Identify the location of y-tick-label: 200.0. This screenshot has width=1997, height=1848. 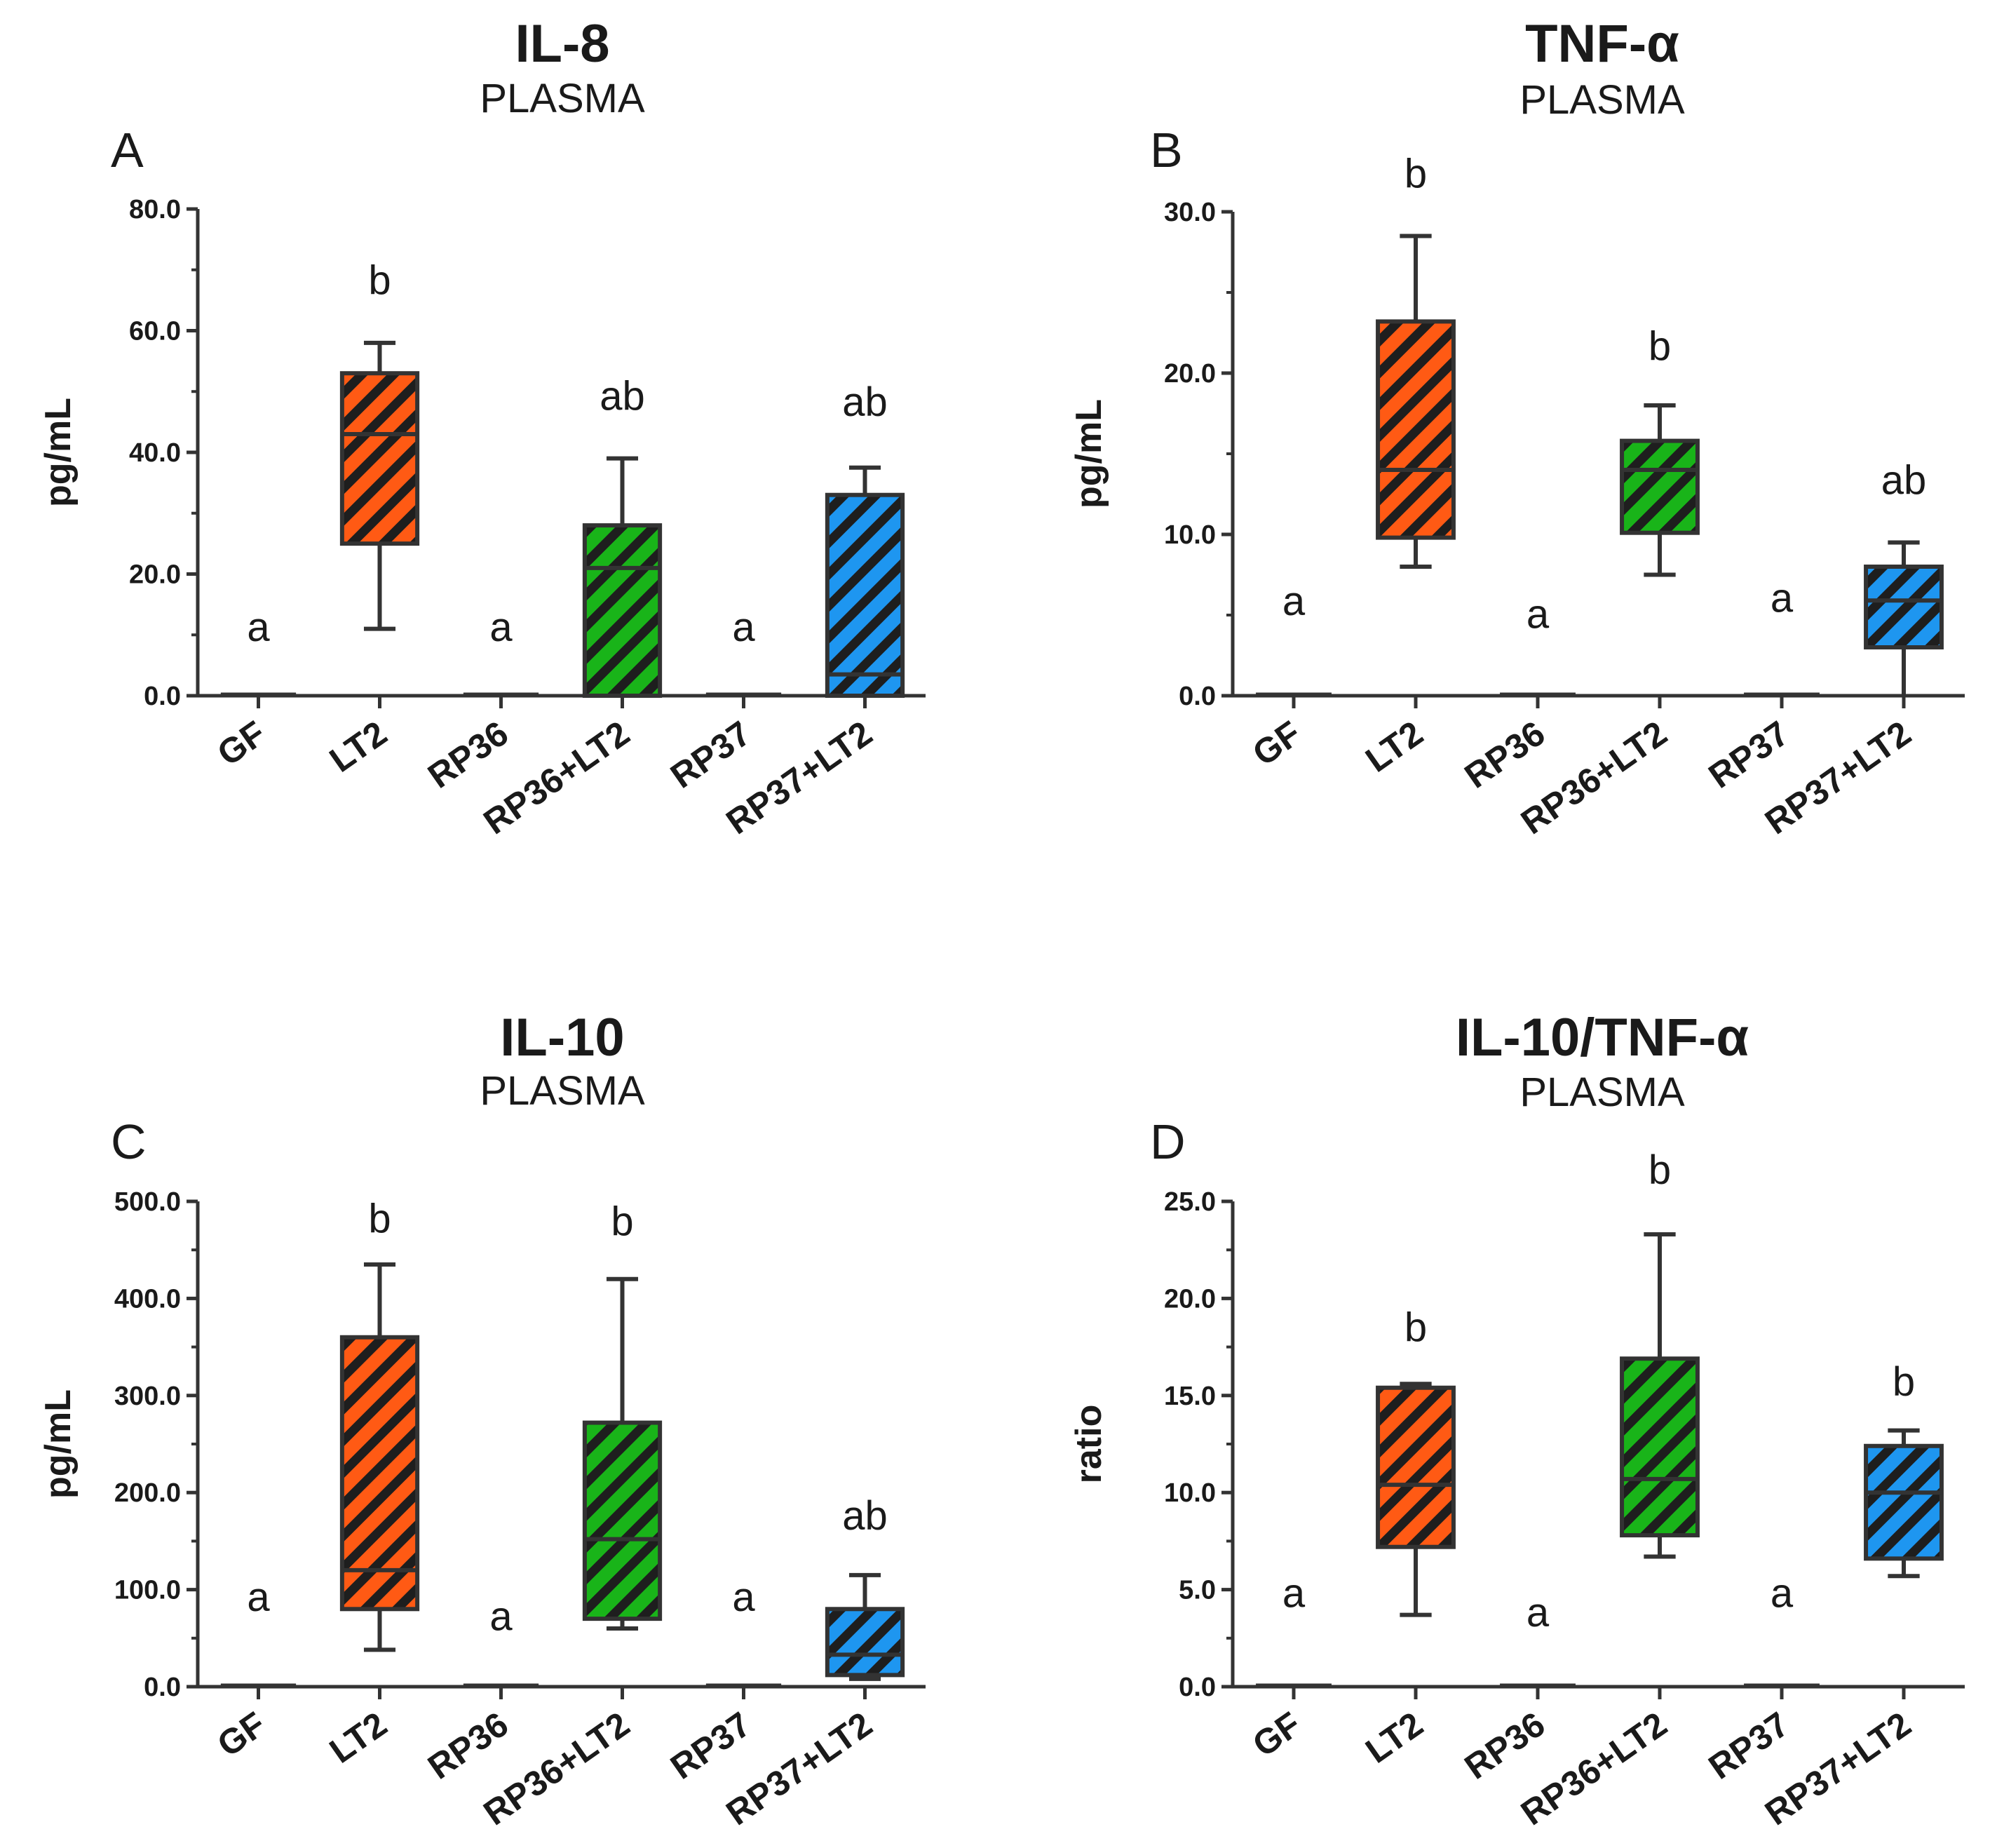
(147, 1493).